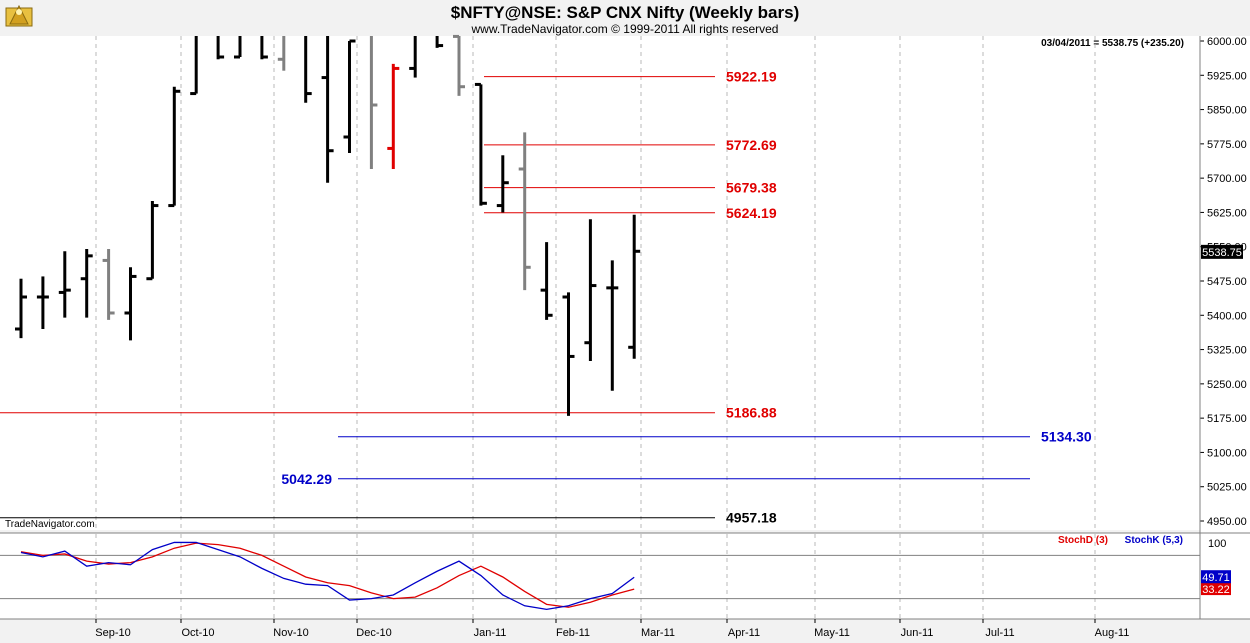 This screenshot has height=643, width=1250. I want to click on ytick-label: 5325.00, so click(1227, 351).